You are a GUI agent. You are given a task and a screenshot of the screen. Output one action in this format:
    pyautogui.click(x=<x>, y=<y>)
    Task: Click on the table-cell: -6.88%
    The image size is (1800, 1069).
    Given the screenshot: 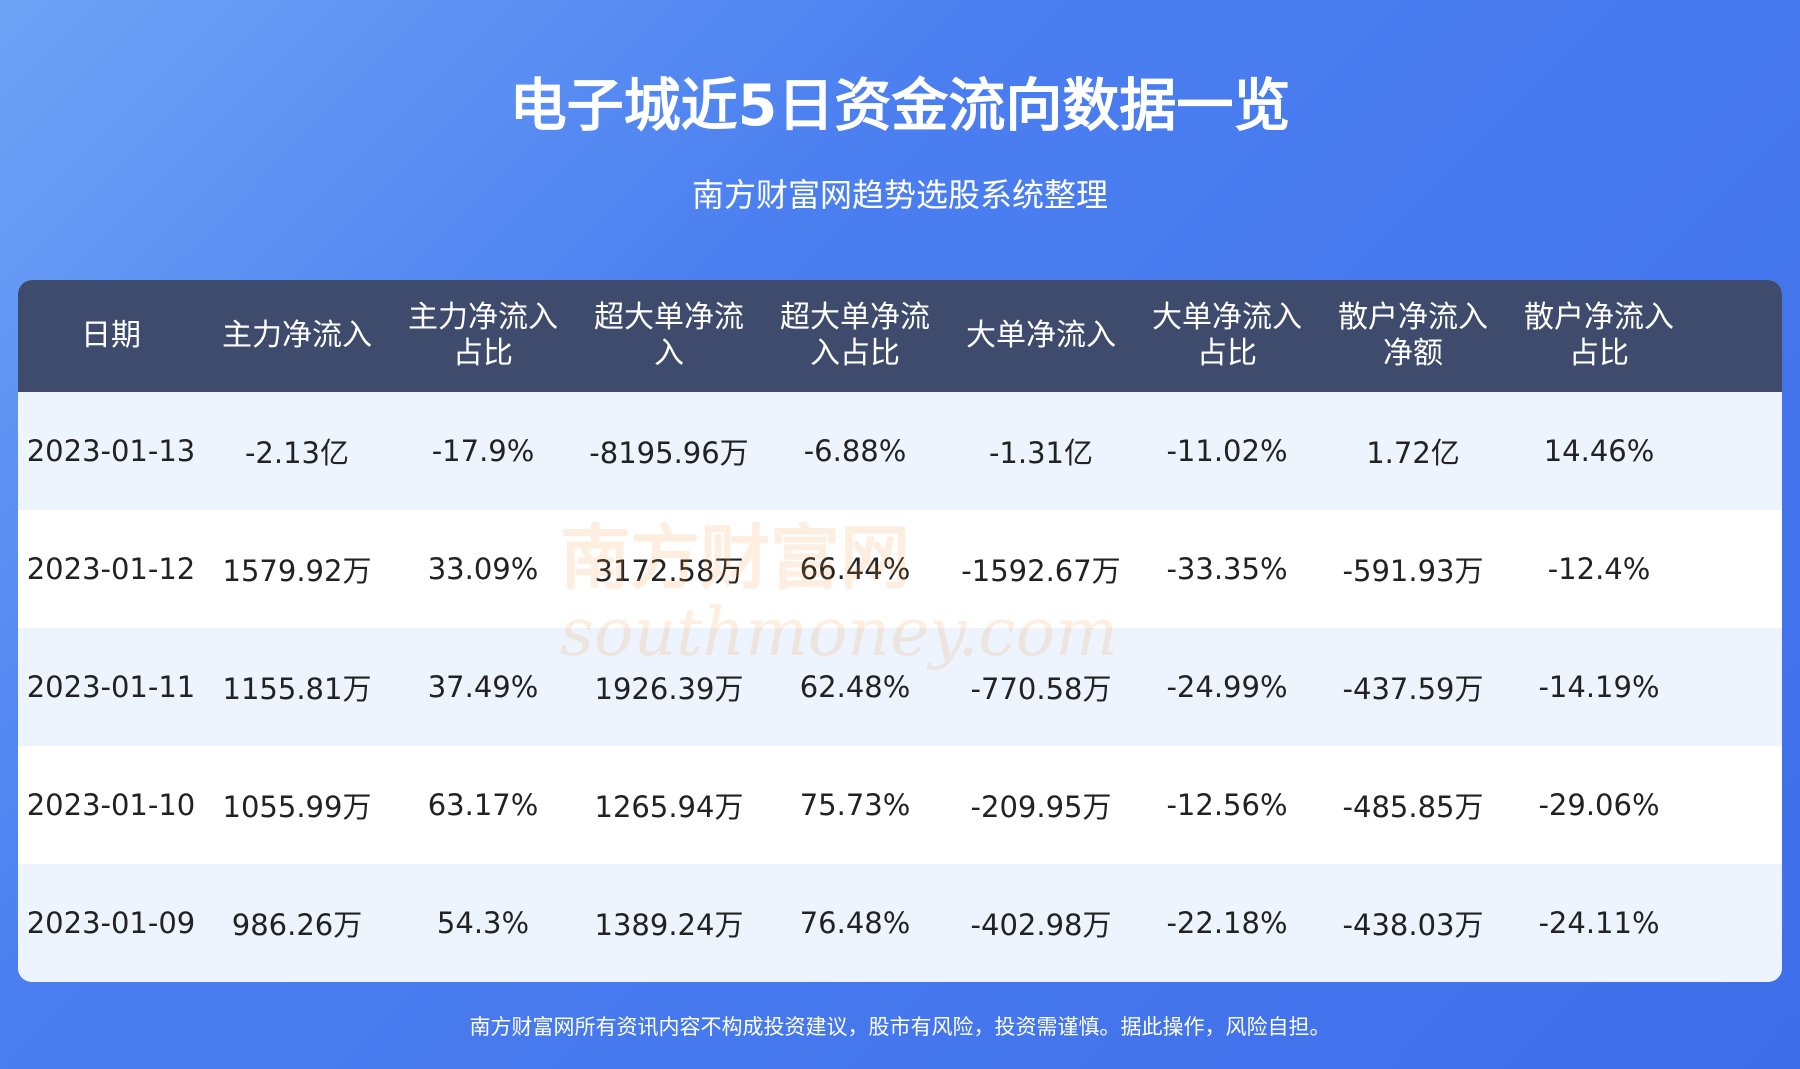 What is the action you would take?
    pyautogui.click(x=855, y=451)
    